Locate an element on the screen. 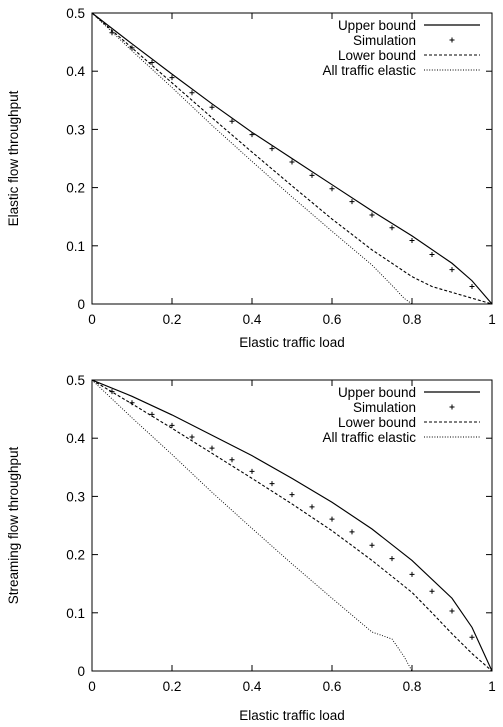 This screenshot has width=503, height=727. y-axis-title: Streaming flow throughput is located at coordinates (13, 525).